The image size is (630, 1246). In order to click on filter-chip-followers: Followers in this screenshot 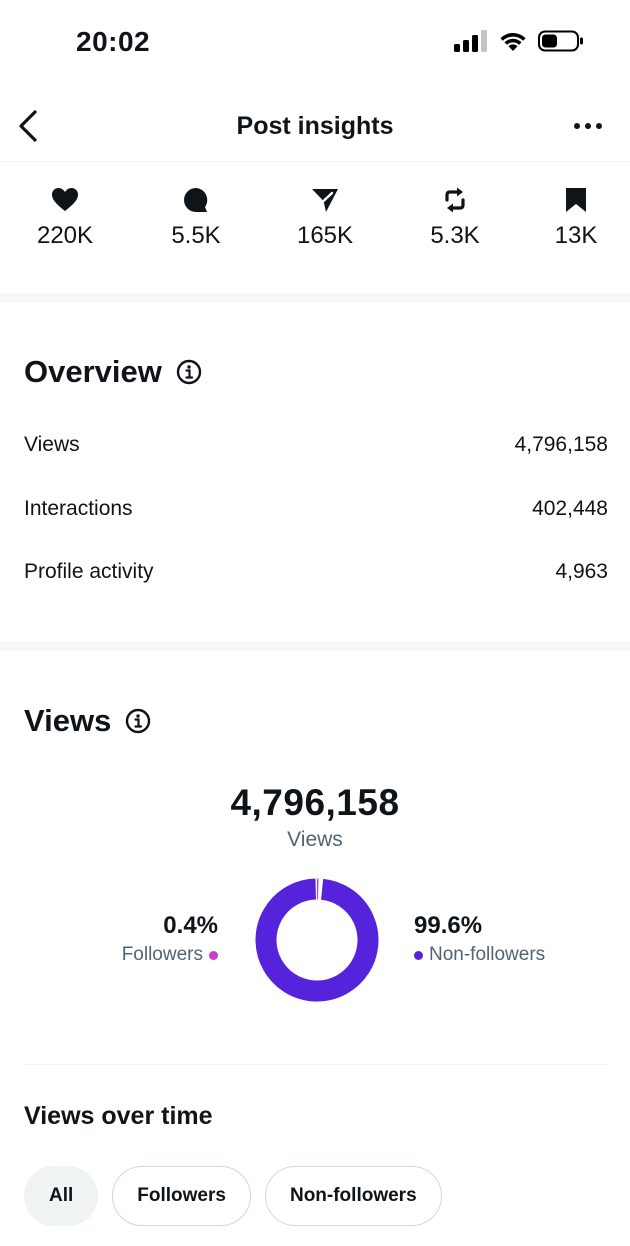, I will do `click(181, 1196)`.